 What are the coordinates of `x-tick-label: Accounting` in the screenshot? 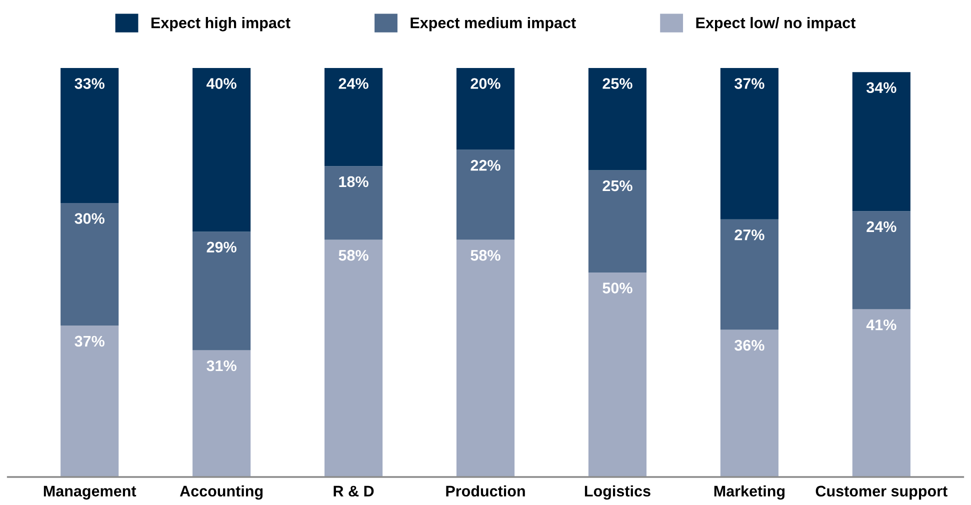 It's located at (221, 492).